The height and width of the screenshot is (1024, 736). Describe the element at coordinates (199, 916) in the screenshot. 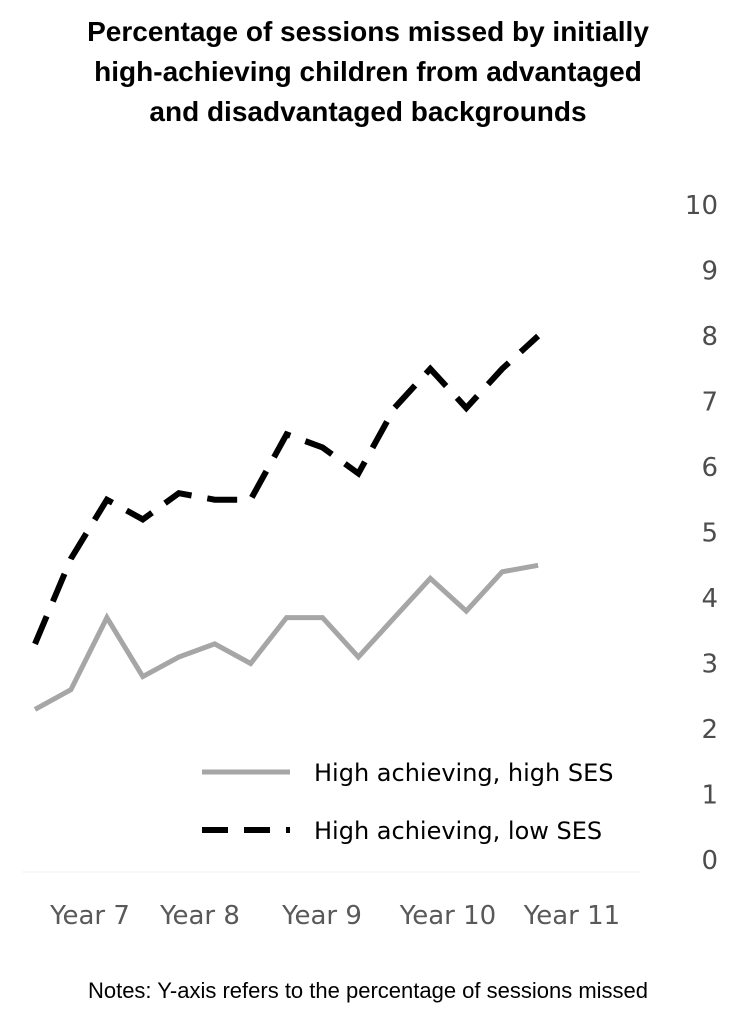

I see `x-tick-label: Year 8` at that location.